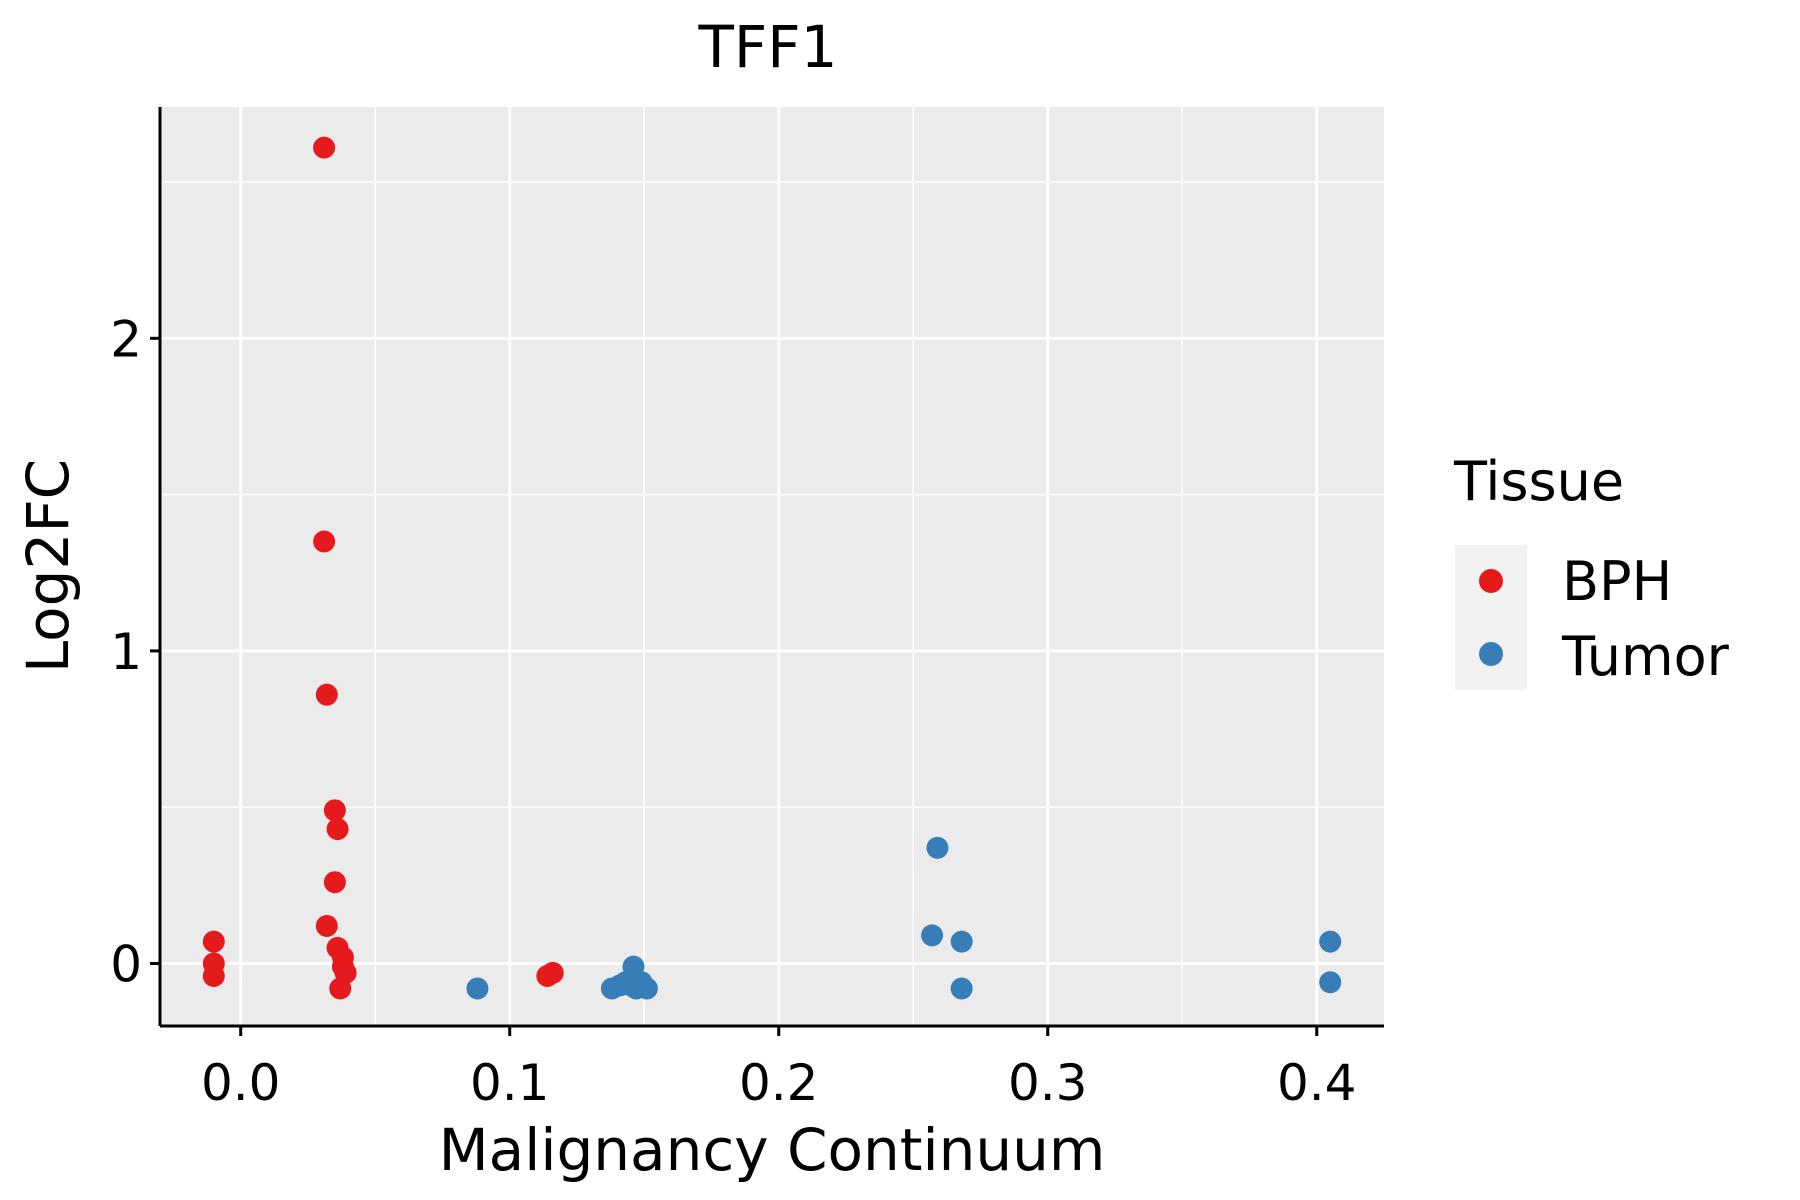 This screenshot has width=1800, height=1200. What do you see at coordinates (1645, 656) in the screenshot?
I see `legend-label-tumor: Tumor` at bounding box center [1645, 656].